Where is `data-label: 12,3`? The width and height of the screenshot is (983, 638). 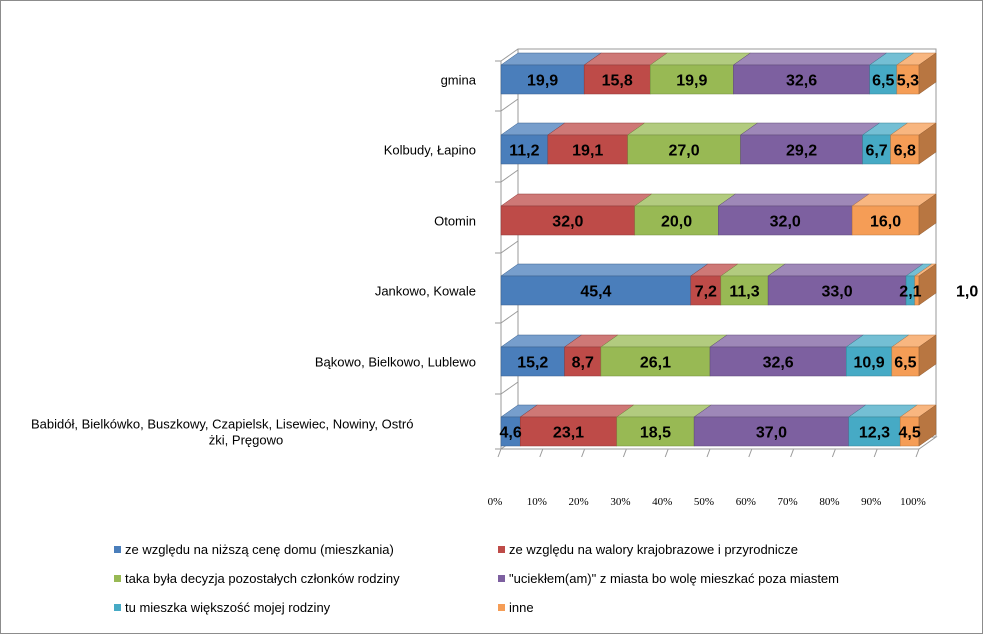 data-label: 12,3 is located at coordinates (874, 433).